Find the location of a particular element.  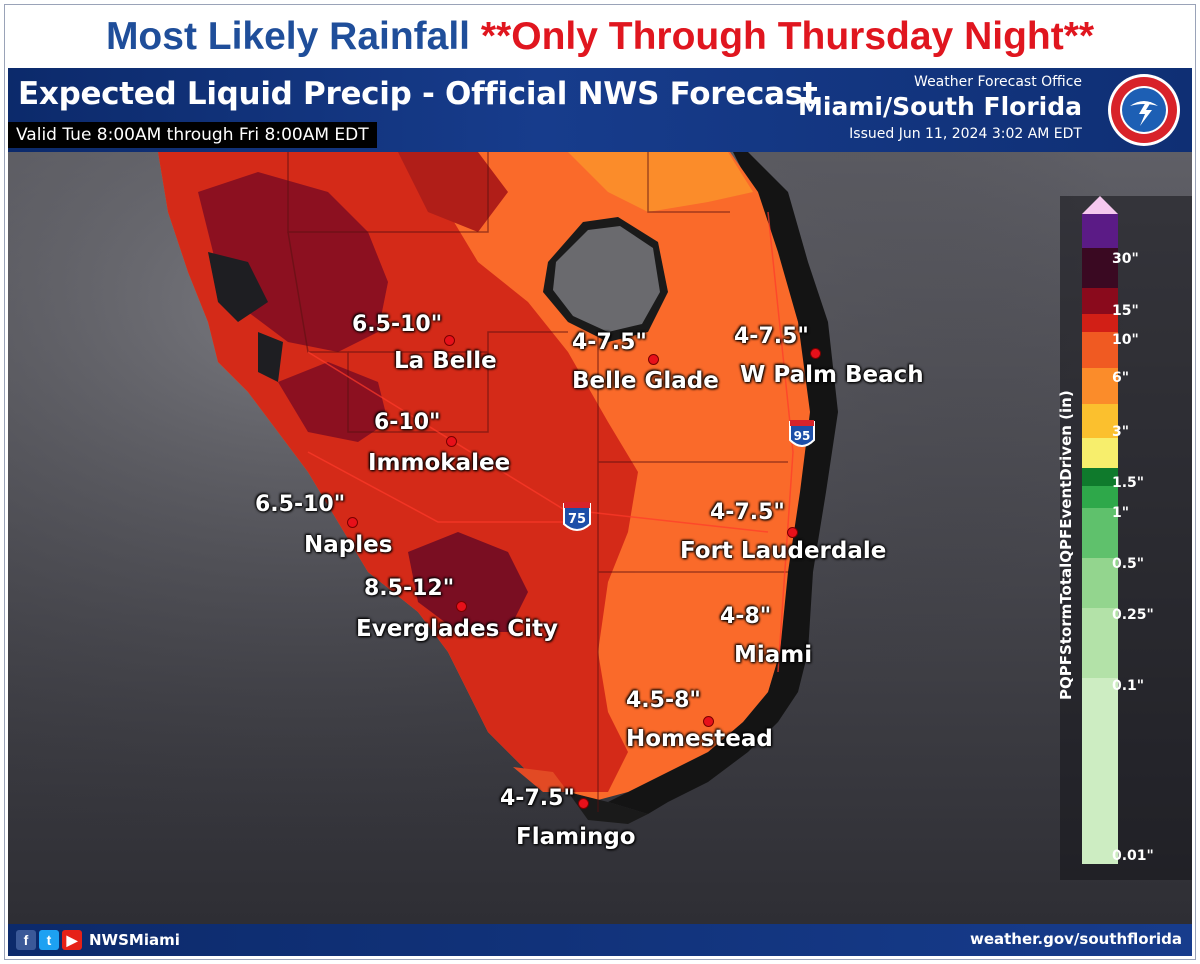

coastline-shadow is located at coordinates (723, 483).